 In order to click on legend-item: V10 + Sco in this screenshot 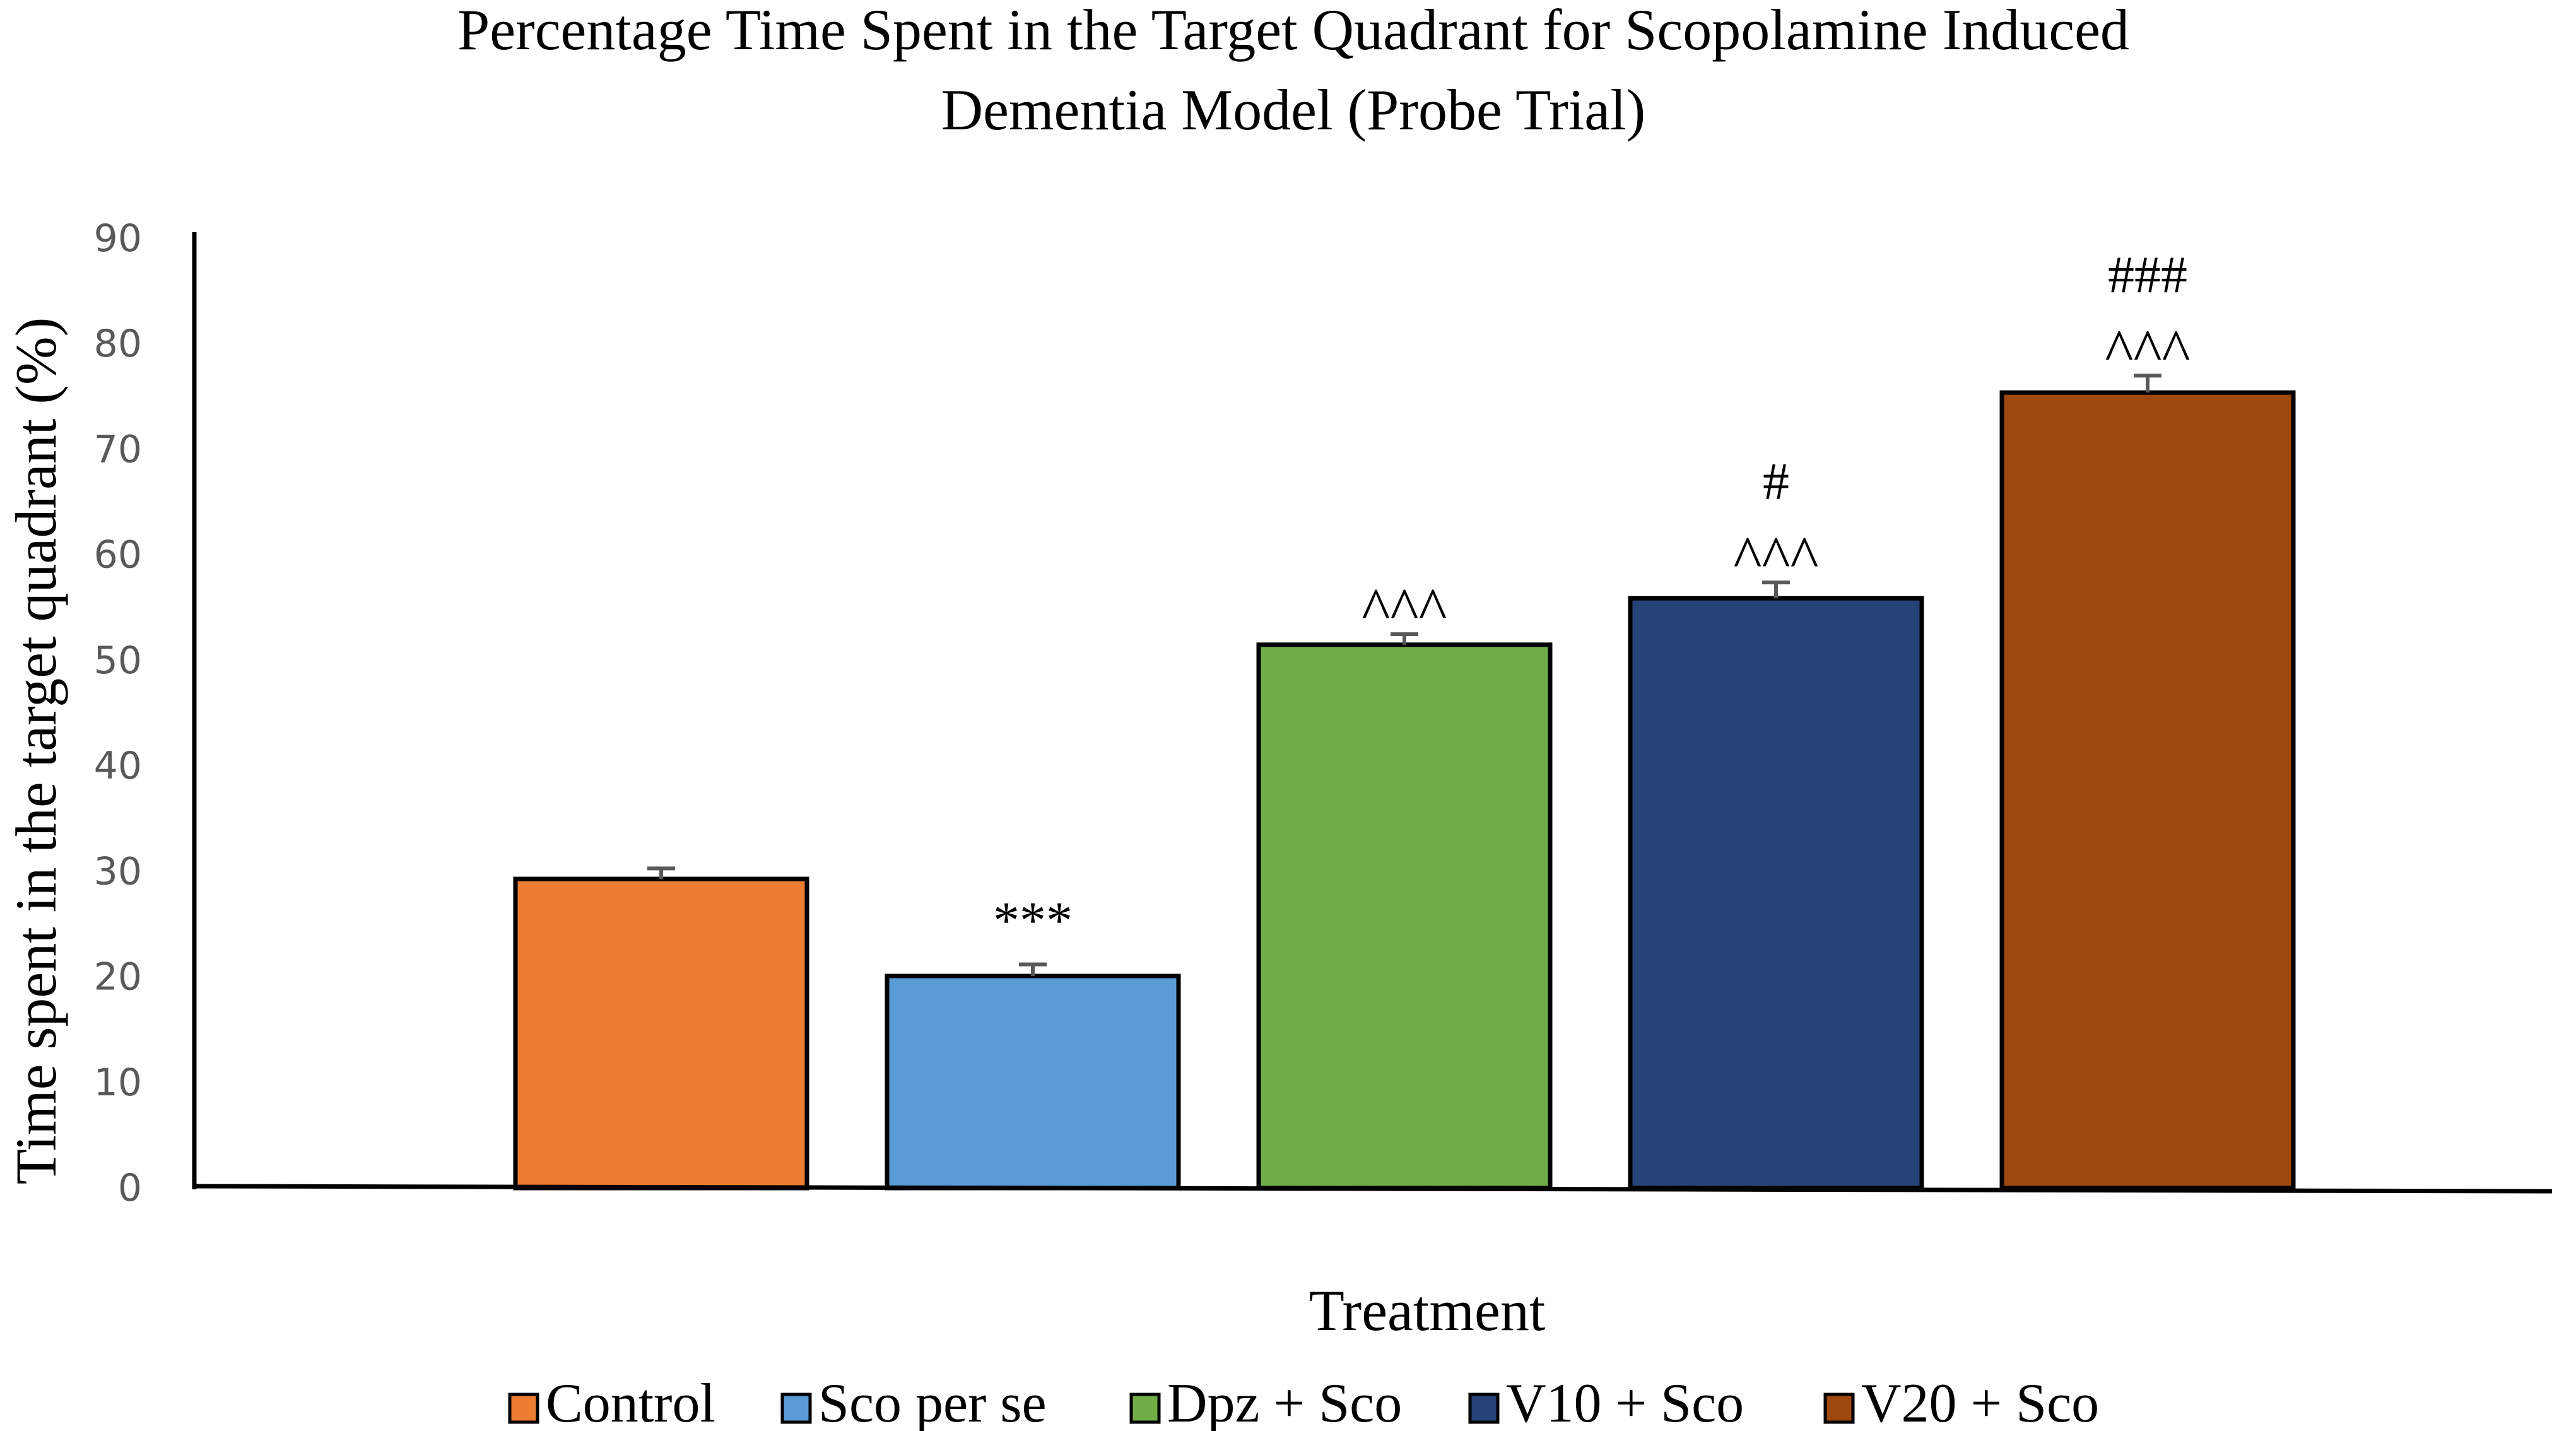, I will do `click(1606, 1402)`.